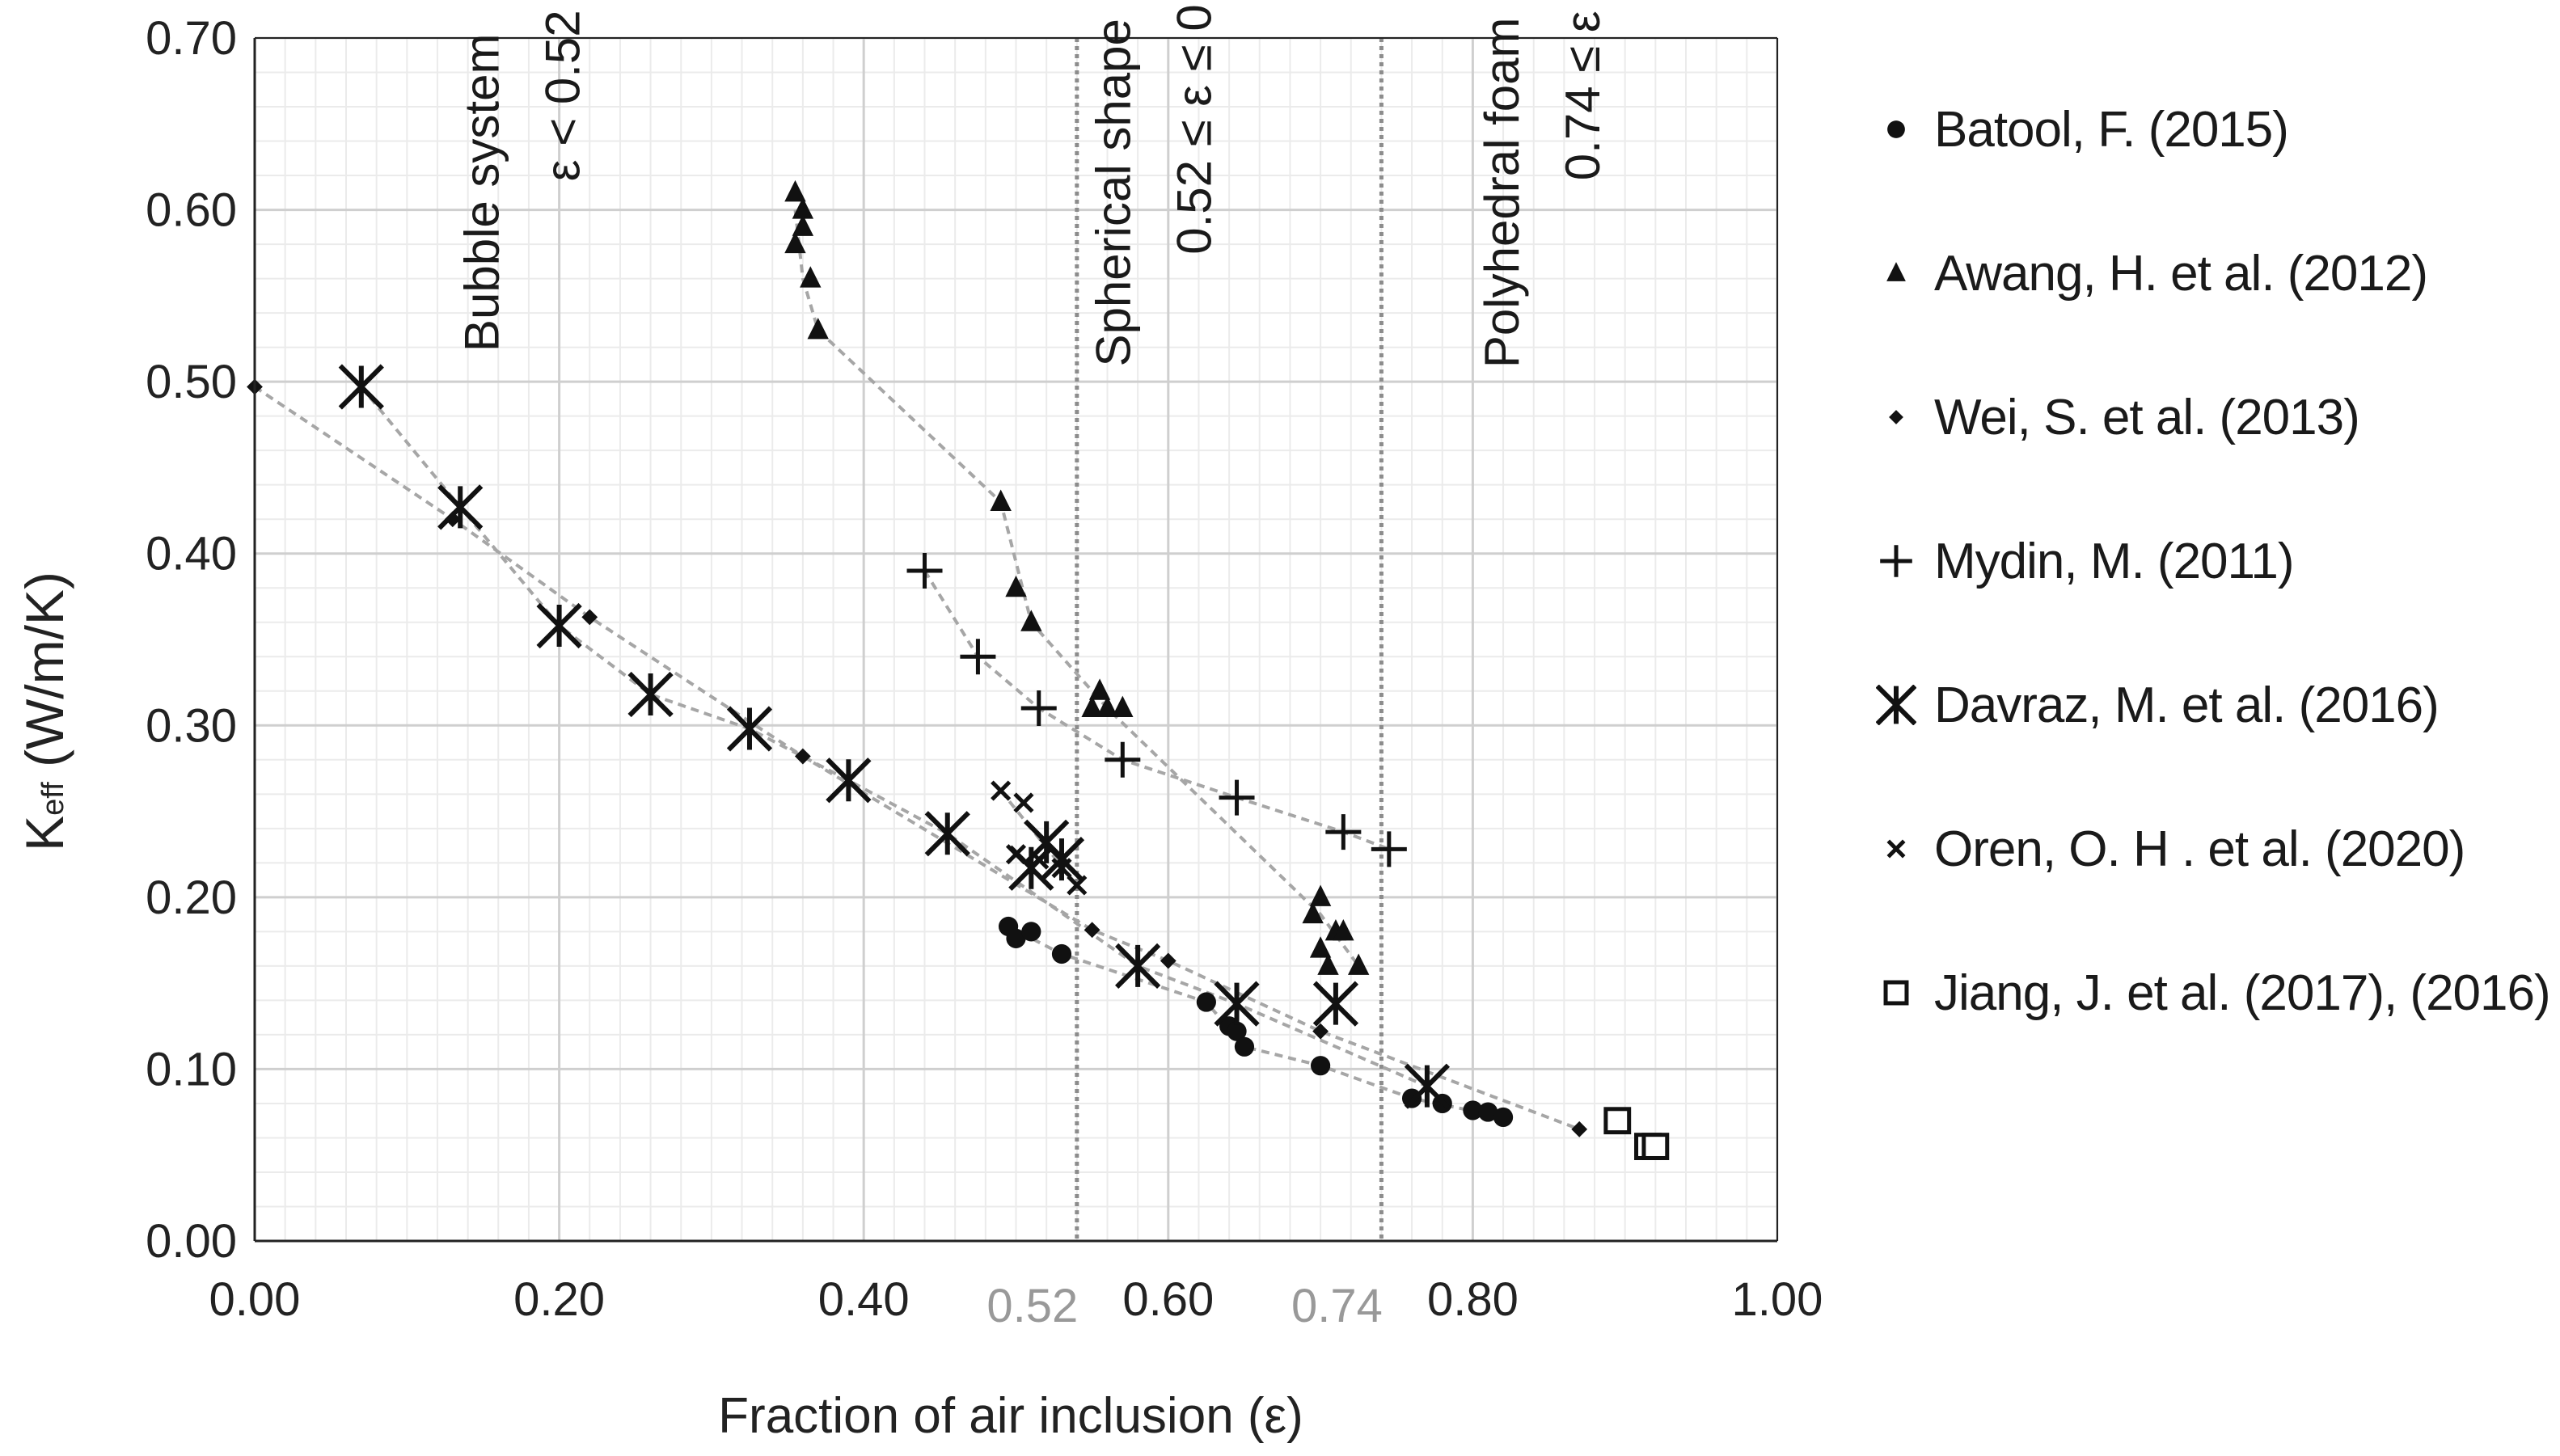 The image size is (2560, 1456). I want to click on x-tick-label: 0.20, so click(559, 1299).